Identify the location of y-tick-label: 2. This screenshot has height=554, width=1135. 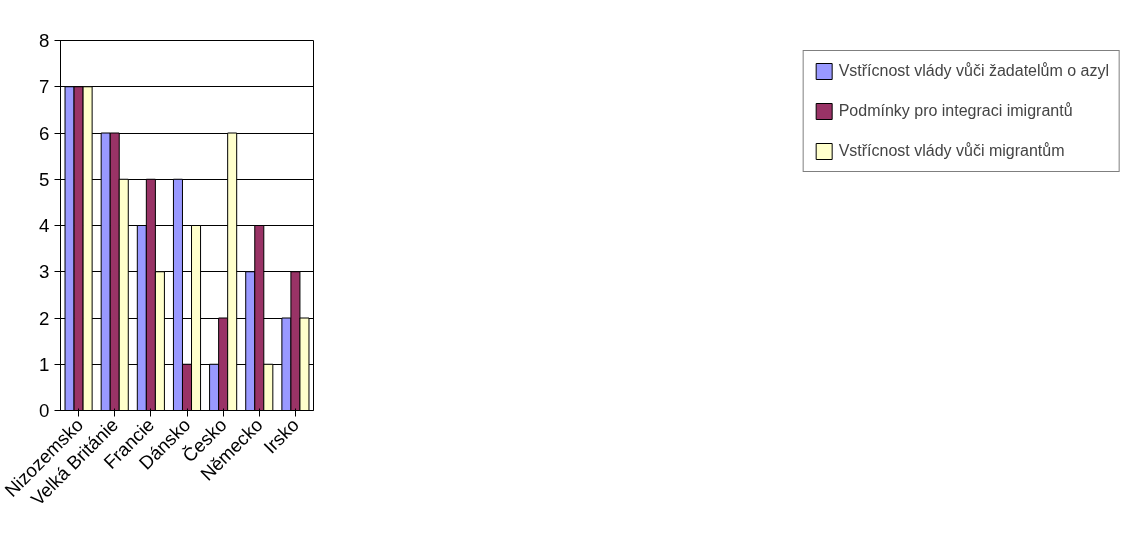
(44, 318).